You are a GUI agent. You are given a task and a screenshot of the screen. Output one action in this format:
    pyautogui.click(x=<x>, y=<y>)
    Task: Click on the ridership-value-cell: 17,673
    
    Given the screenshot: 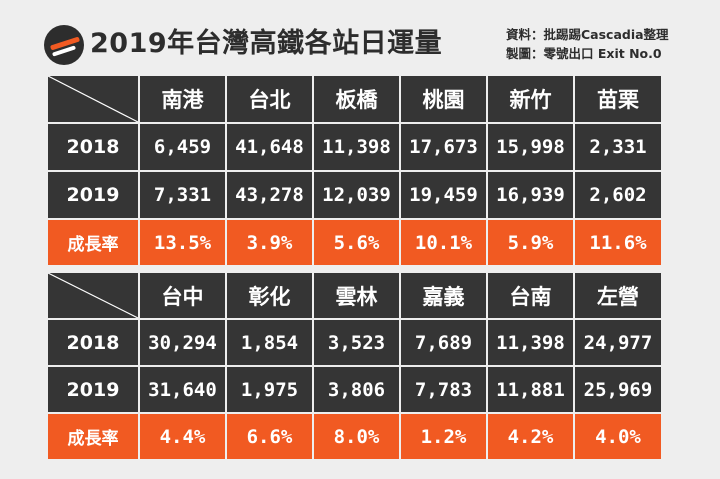 What is the action you would take?
    pyautogui.click(x=443, y=147)
    